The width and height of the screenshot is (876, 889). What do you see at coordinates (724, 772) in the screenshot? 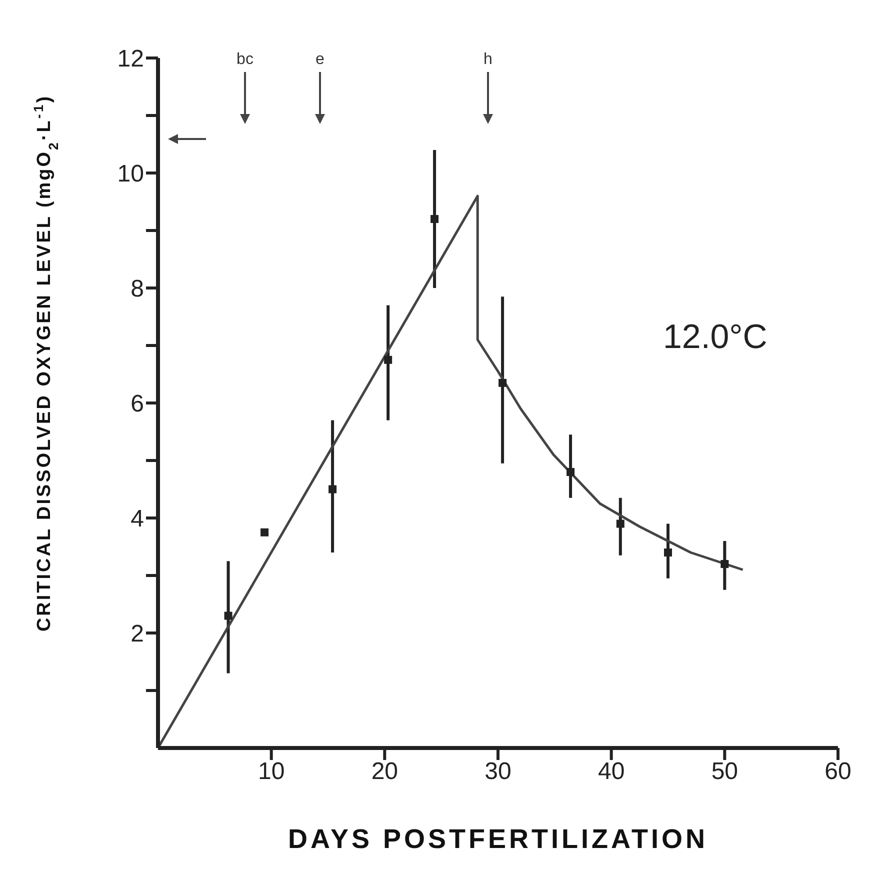
I see `x-tick-label: 50` at bounding box center [724, 772].